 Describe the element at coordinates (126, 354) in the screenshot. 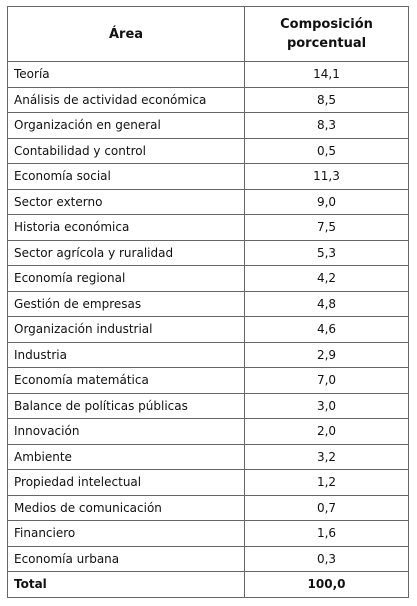

I see `area-cell: Industria` at that location.